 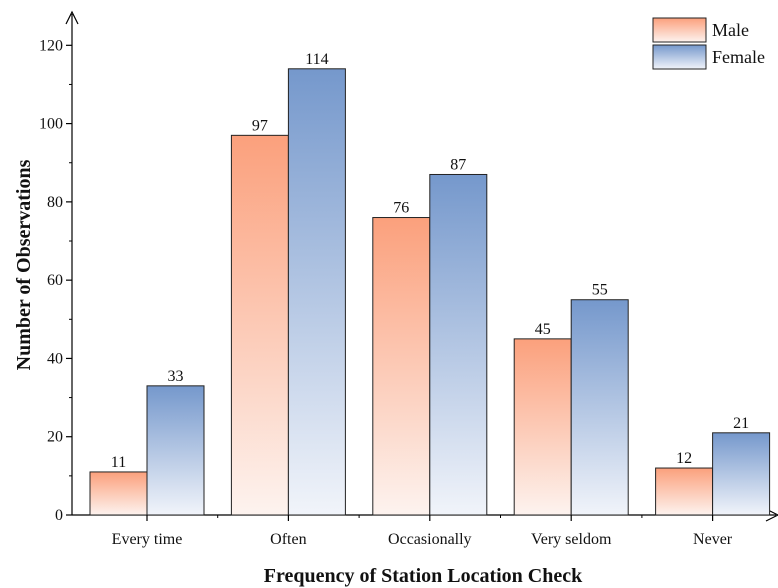 I want to click on data-label: 114, so click(x=316, y=59).